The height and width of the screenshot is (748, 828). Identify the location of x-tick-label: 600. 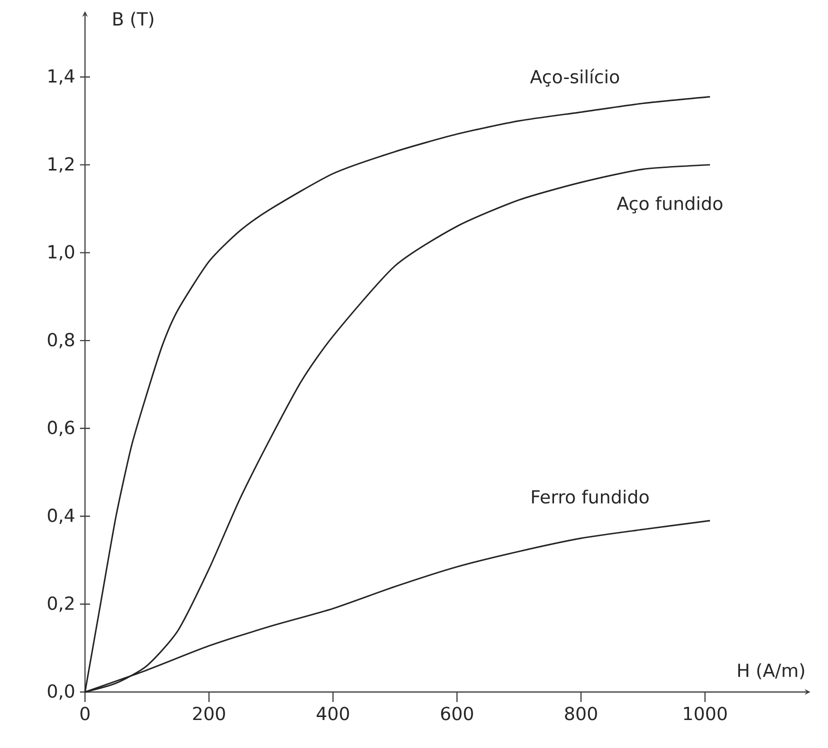
(457, 713).